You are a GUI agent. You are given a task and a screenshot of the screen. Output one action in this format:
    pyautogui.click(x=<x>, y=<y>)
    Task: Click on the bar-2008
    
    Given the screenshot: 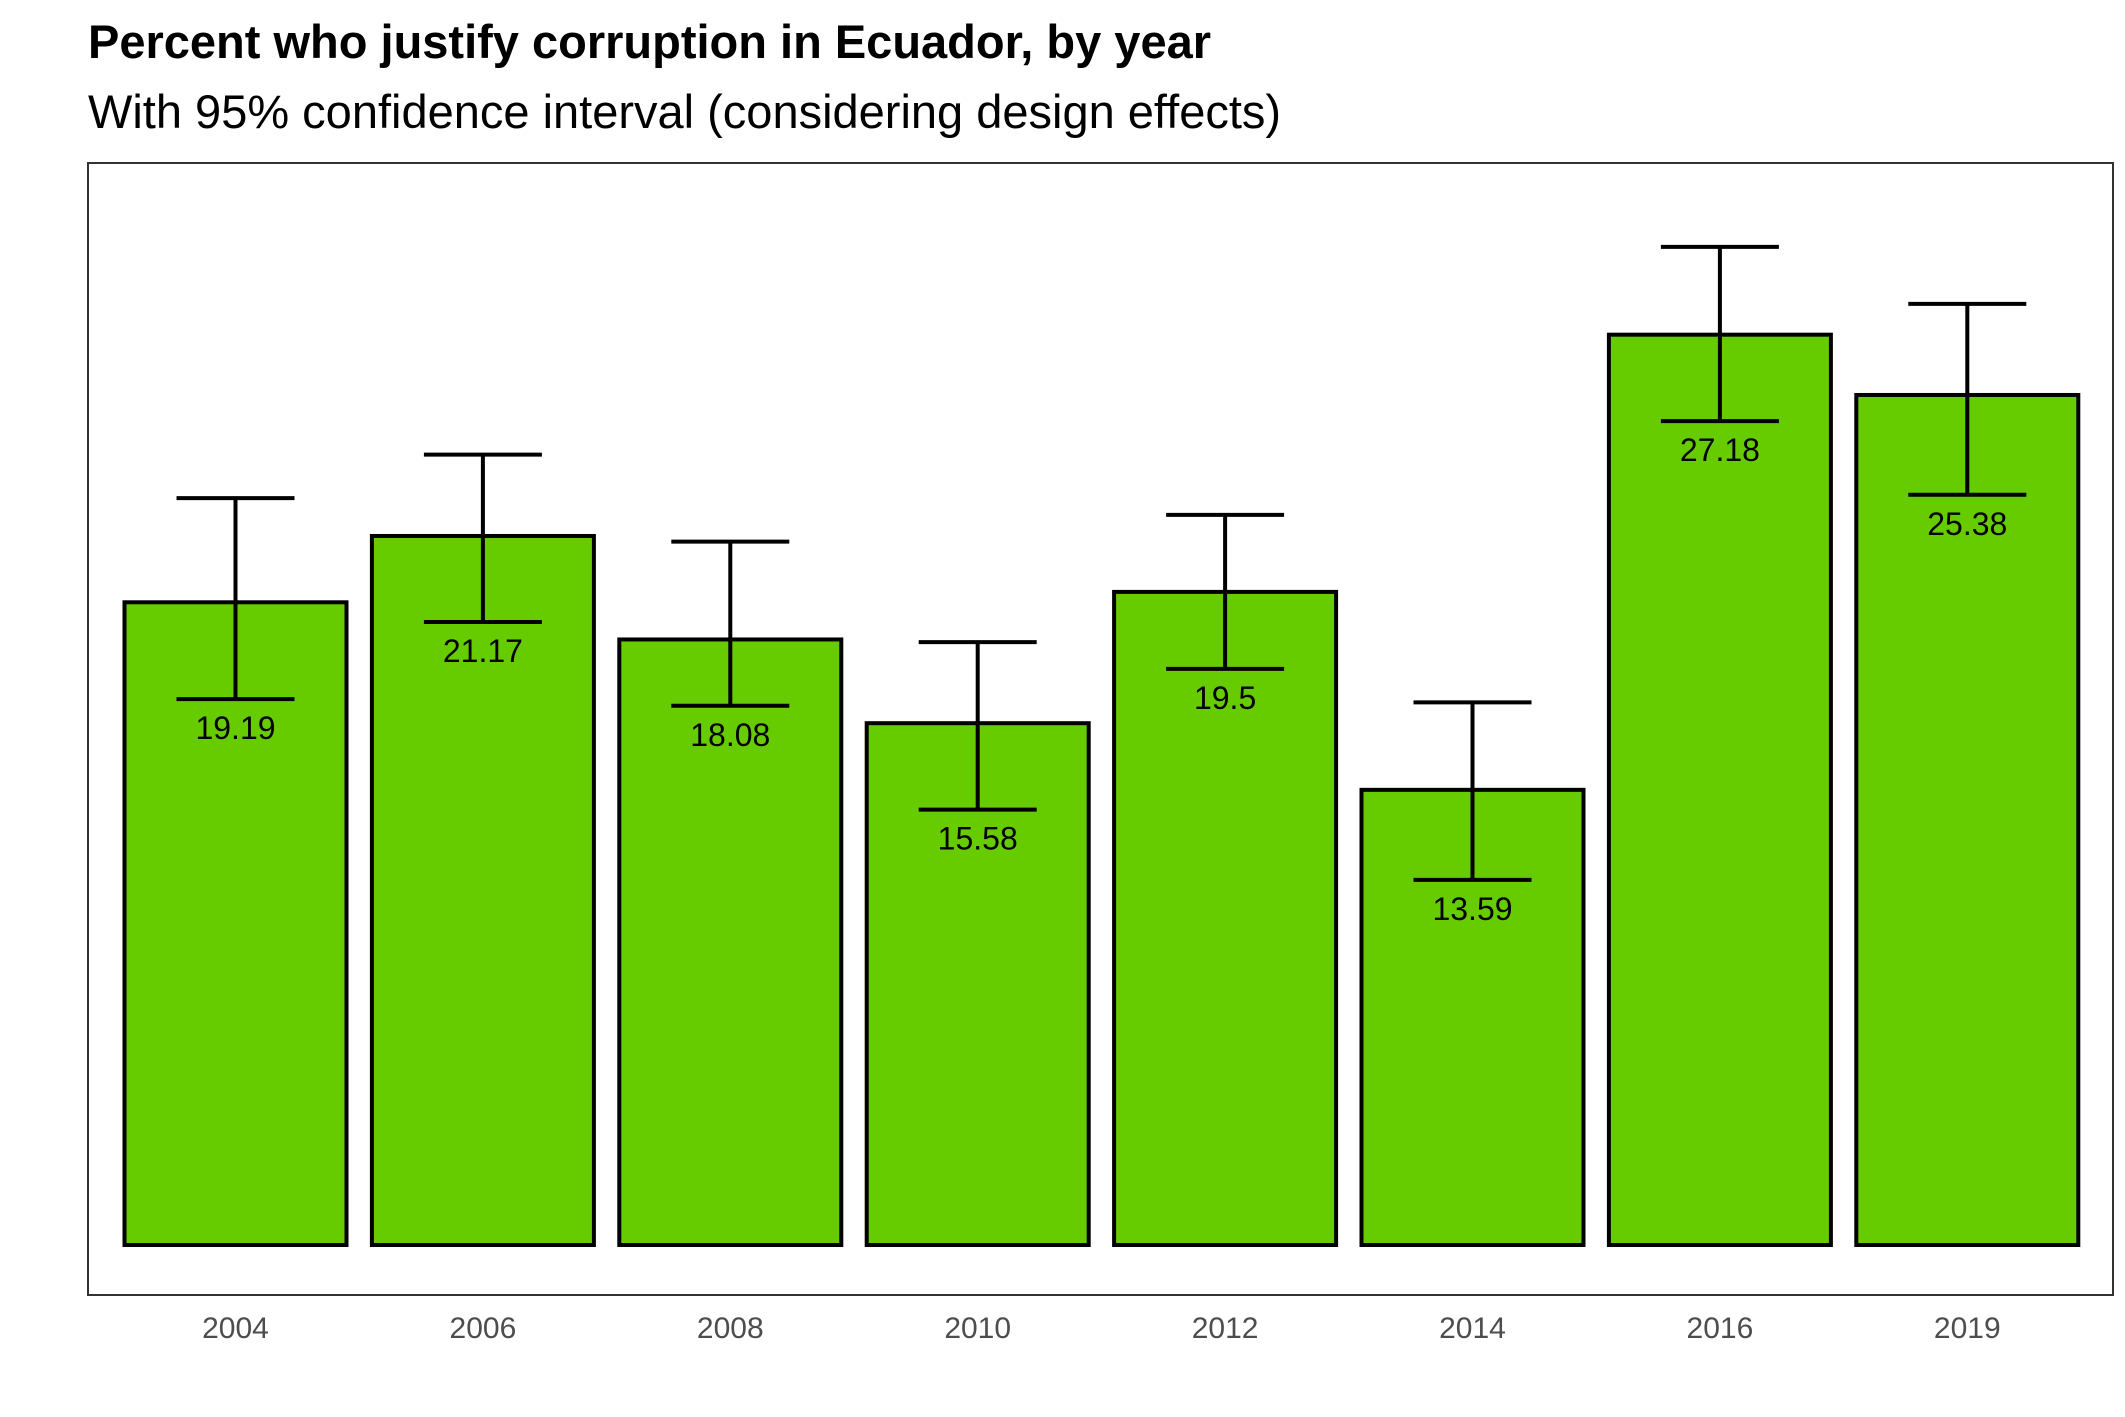 What is the action you would take?
    pyautogui.click(x=730, y=942)
    